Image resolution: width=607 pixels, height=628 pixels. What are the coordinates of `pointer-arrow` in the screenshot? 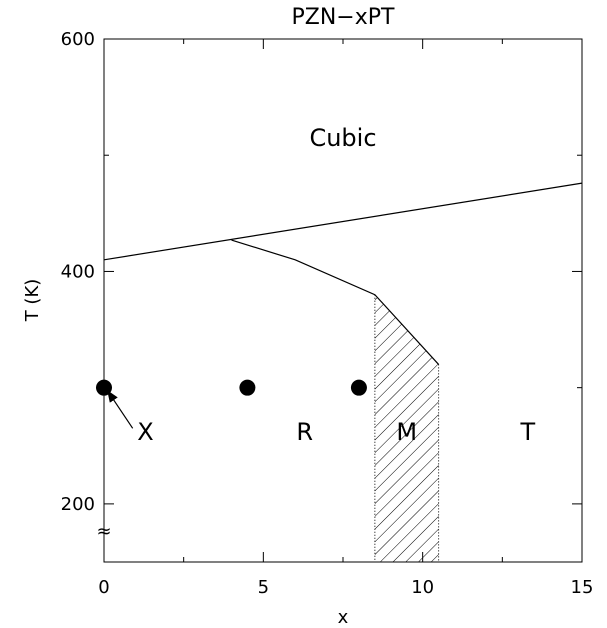 It's located at (120, 409).